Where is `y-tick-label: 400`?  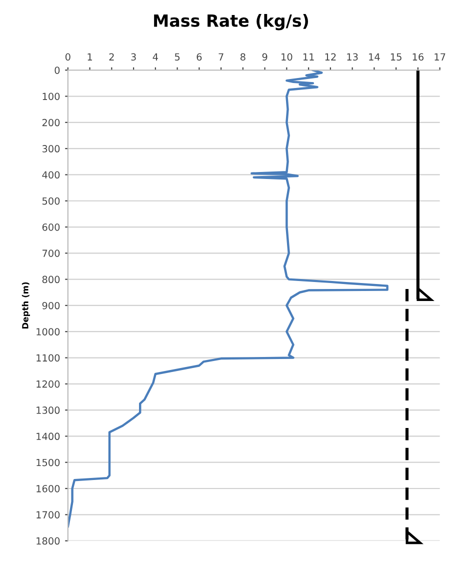
y-tick-label: 400 is located at coordinates (51, 175).